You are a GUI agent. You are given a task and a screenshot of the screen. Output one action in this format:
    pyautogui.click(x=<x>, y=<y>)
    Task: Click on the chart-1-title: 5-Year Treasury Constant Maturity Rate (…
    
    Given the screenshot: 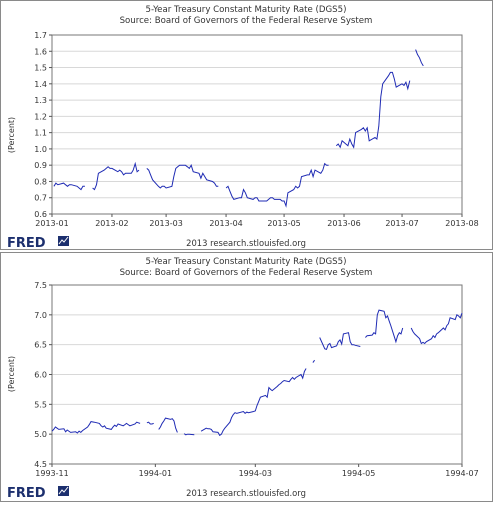 What is the action you would take?
    pyautogui.click(x=246, y=10)
    